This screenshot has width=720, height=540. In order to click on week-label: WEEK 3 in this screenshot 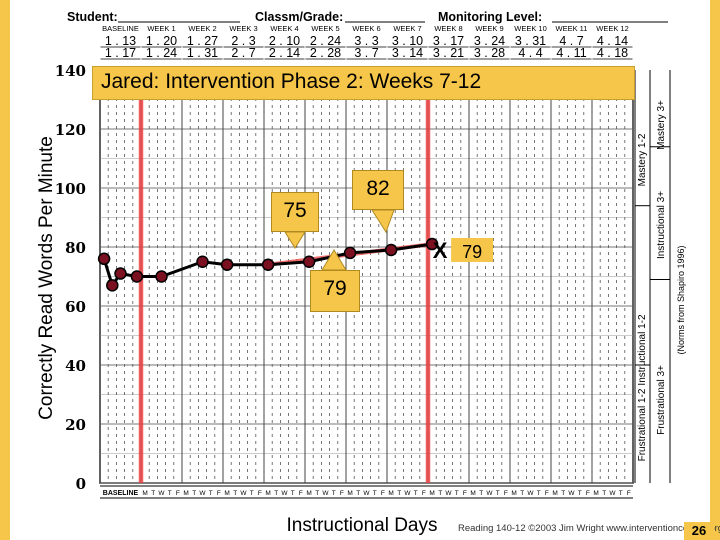, I will do `click(243, 28)`.